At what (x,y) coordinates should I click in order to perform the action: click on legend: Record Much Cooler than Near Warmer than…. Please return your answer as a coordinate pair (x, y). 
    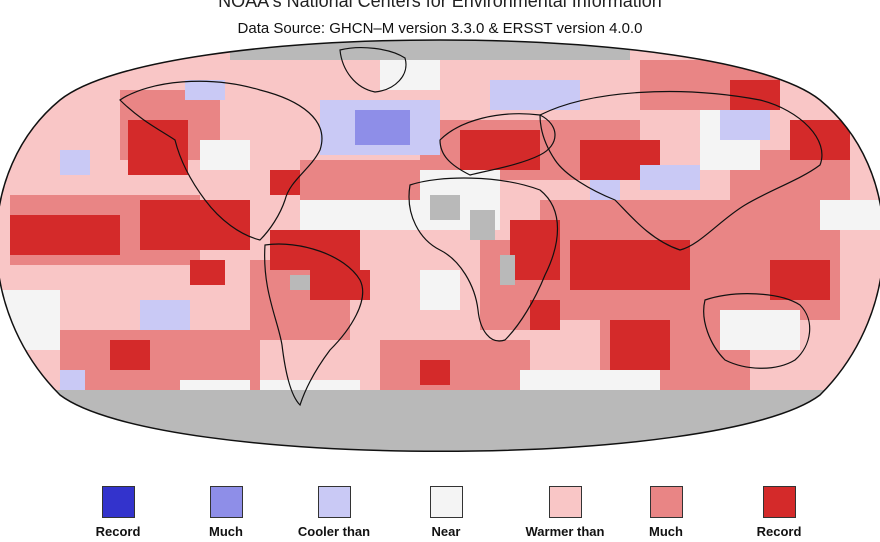
    Looking at the image, I should click on (440, 514).